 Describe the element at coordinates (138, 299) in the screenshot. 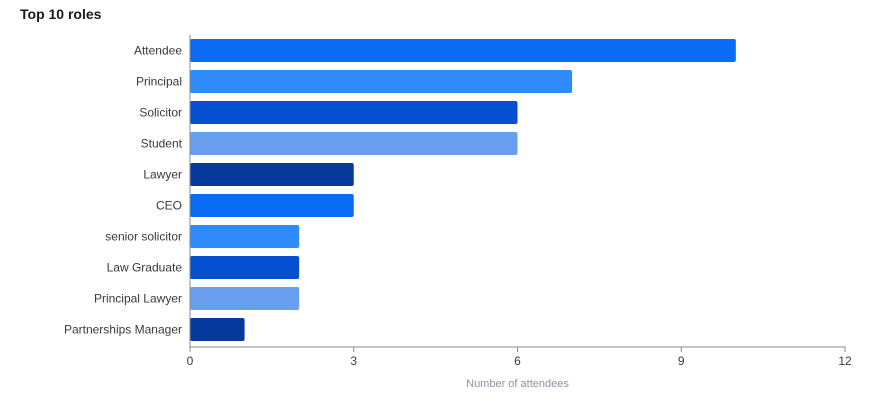

I see `category-label: Principal Lawyer` at that location.